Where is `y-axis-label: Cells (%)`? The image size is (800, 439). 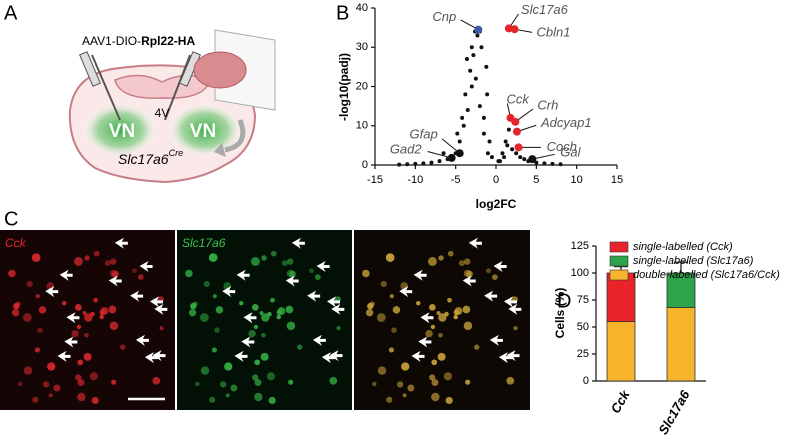 y-axis-label: Cells (%) is located at coordinates (560, 313).